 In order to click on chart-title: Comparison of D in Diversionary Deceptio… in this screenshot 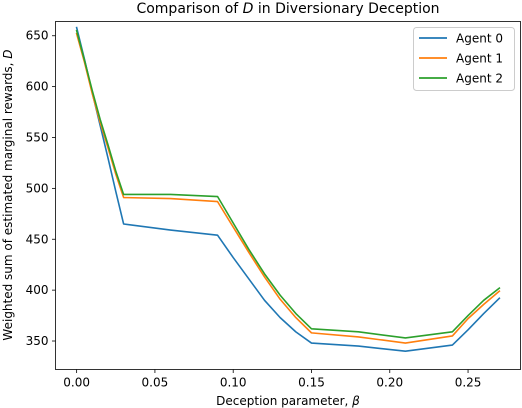, I will do `click(287, 9)`.